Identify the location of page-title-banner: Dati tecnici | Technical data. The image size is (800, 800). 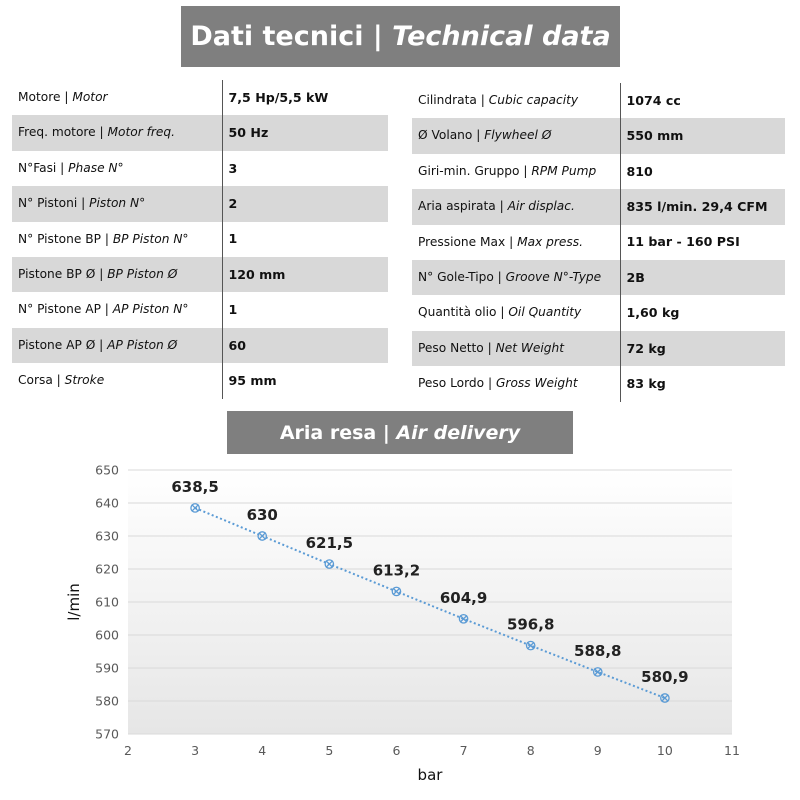
(400, 36).